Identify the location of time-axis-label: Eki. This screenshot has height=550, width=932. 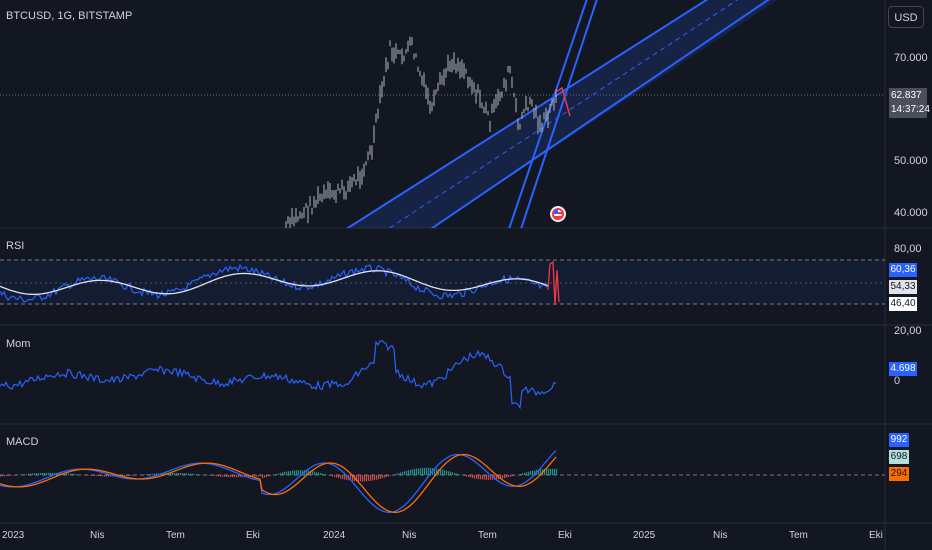
(565, 535).